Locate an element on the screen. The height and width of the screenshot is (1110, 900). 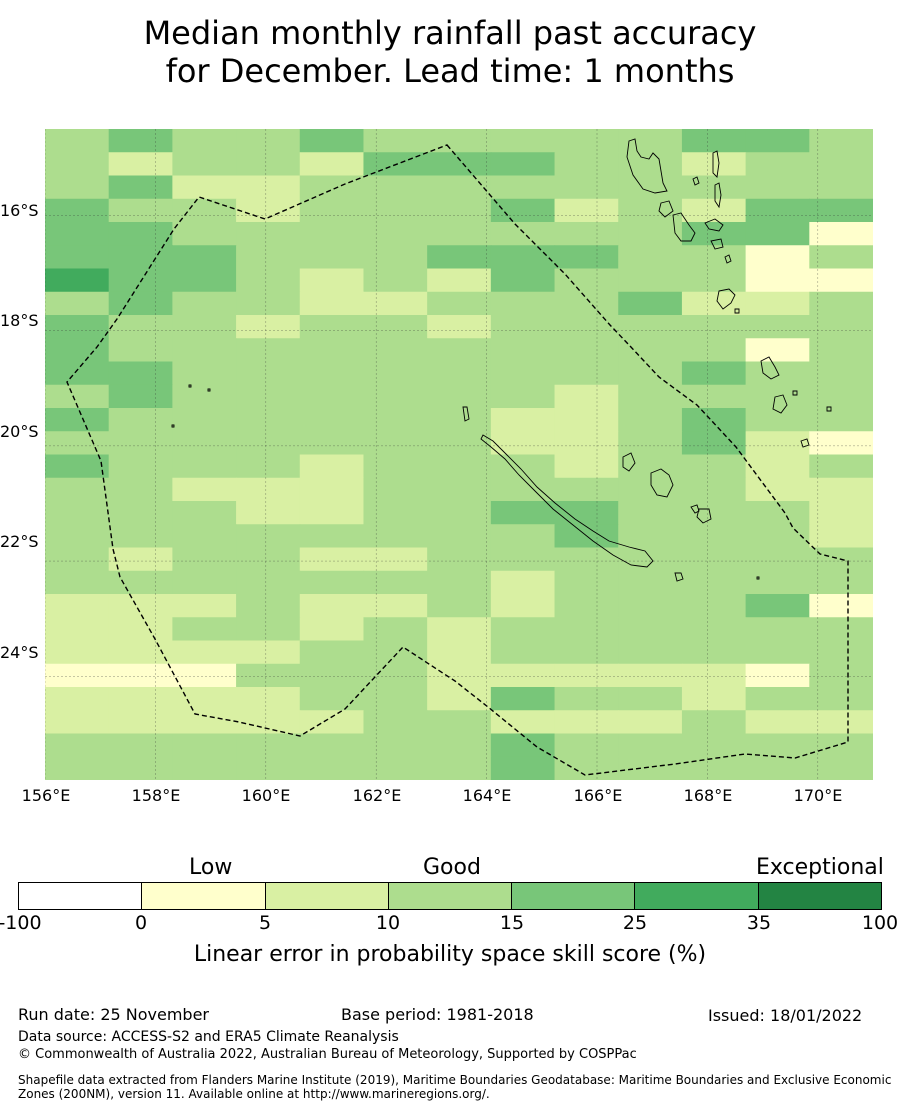
lat-label: 18°S is located at coordinates (19, 320).